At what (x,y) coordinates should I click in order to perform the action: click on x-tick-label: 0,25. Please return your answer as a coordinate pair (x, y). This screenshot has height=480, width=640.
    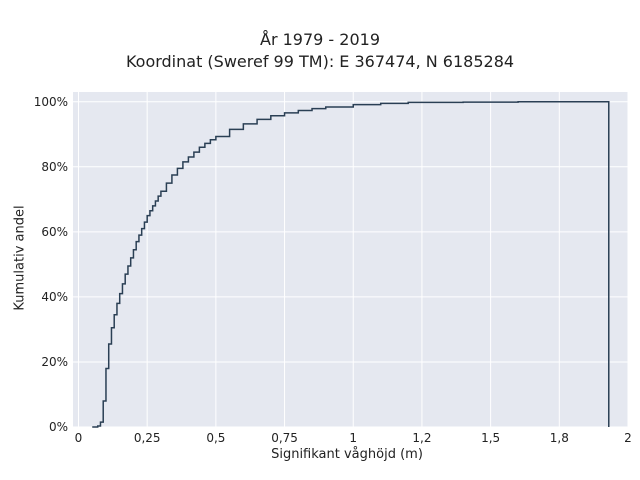
    Looking at the image, I should click on (147, 438).